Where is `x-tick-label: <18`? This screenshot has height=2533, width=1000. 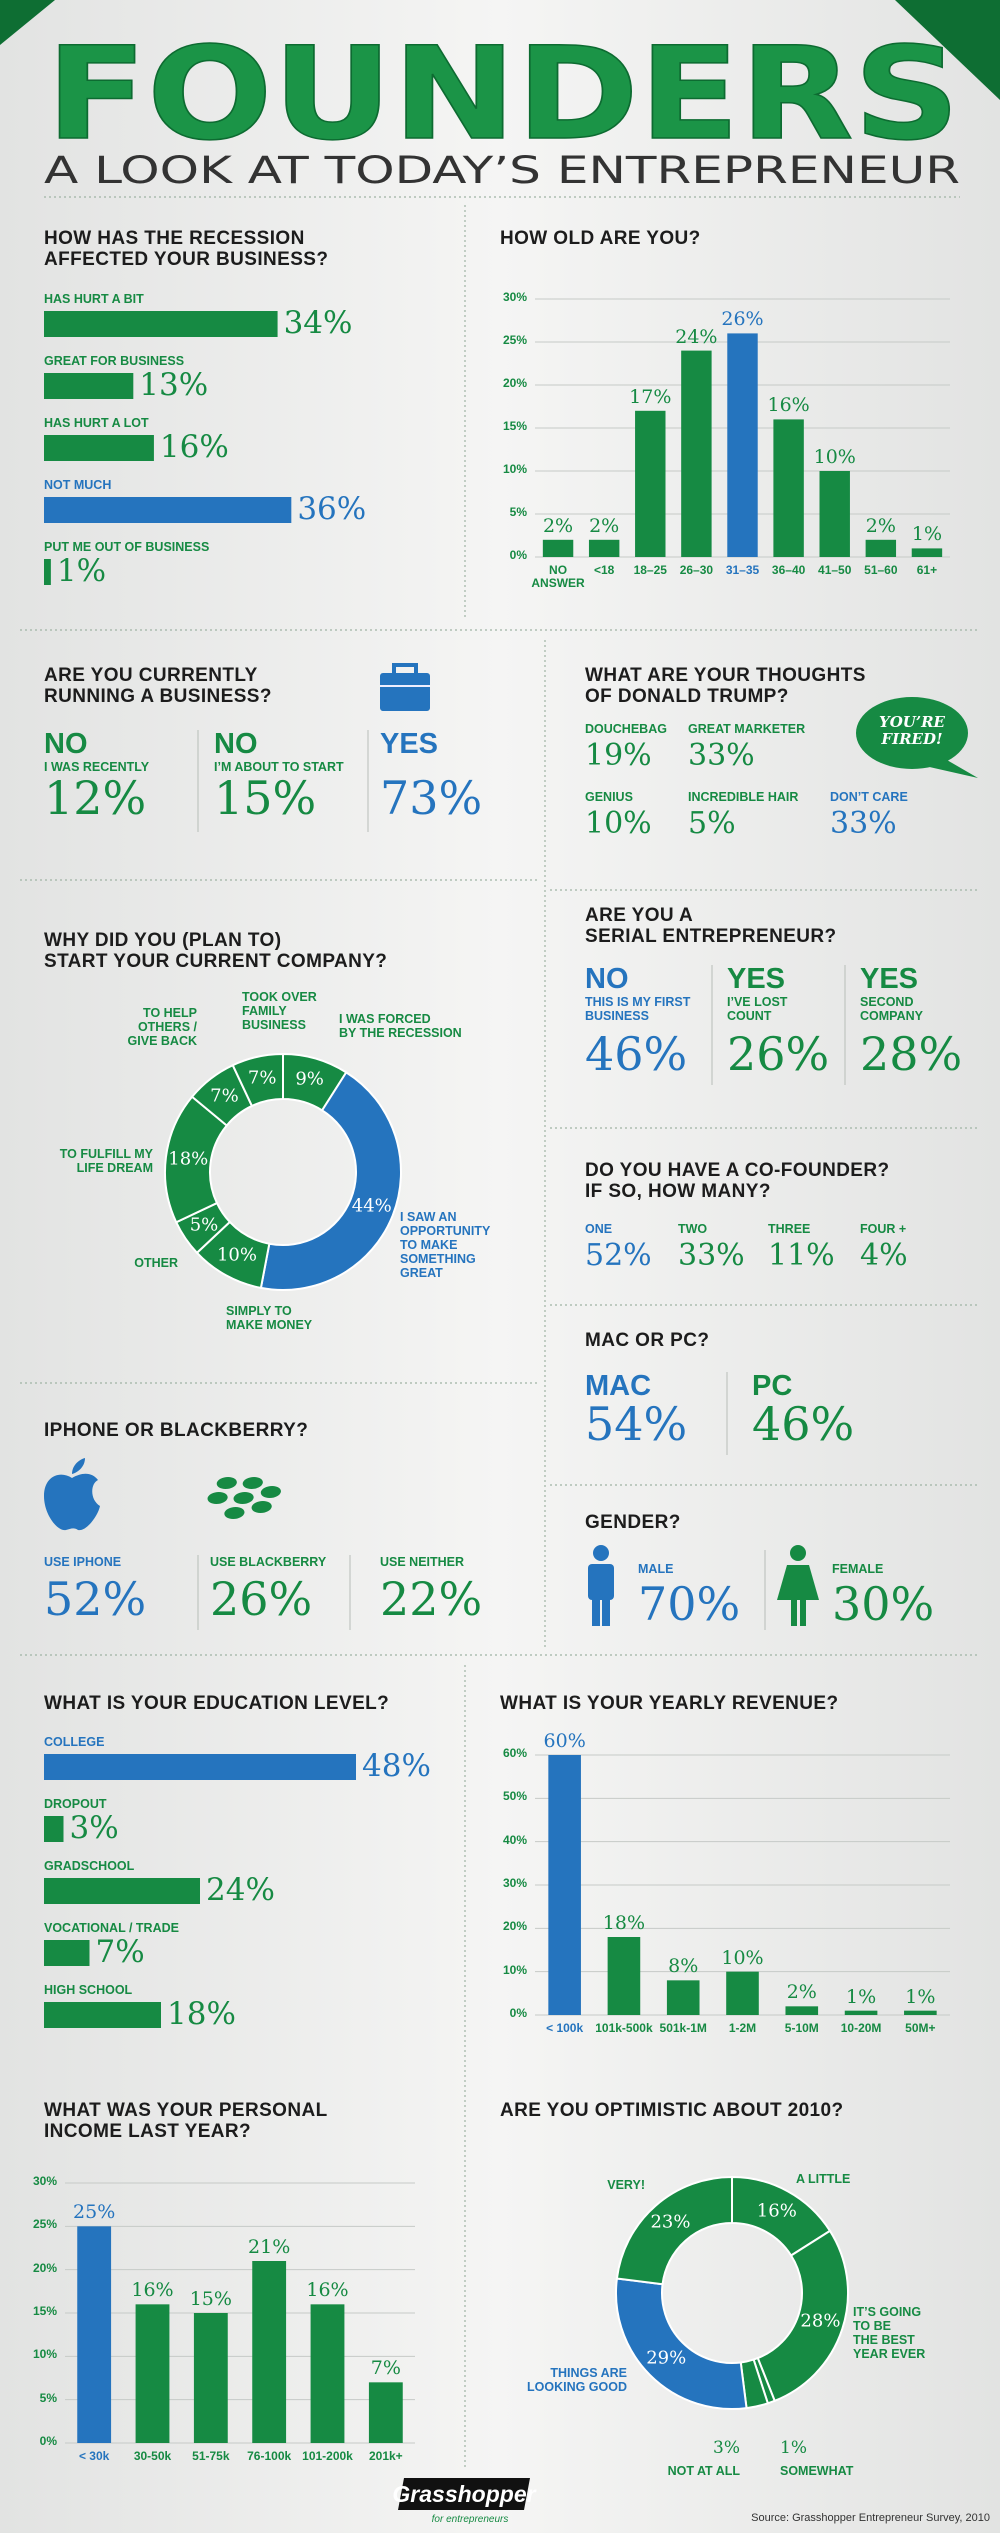
x-tick-label: <18 is located at coordinates (604, 570).